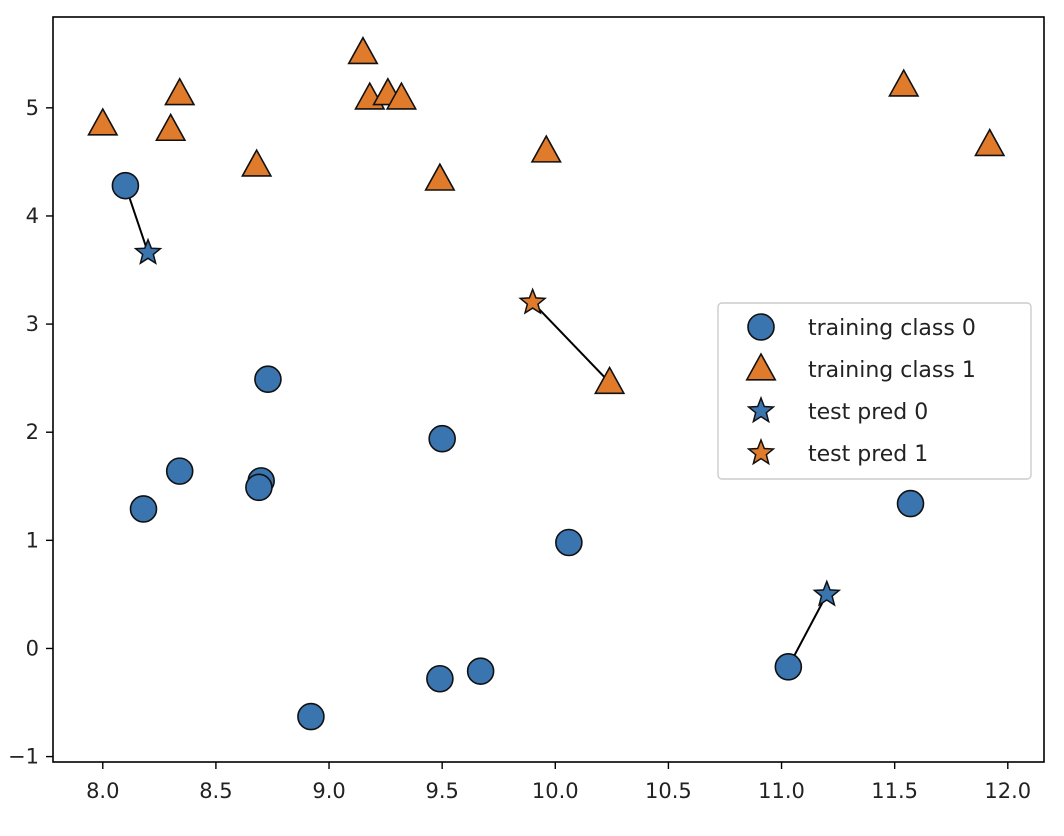 The width and height of the screenshot is (1064, 836). I want to click on y-tick-label: 5, so click(32, 108).